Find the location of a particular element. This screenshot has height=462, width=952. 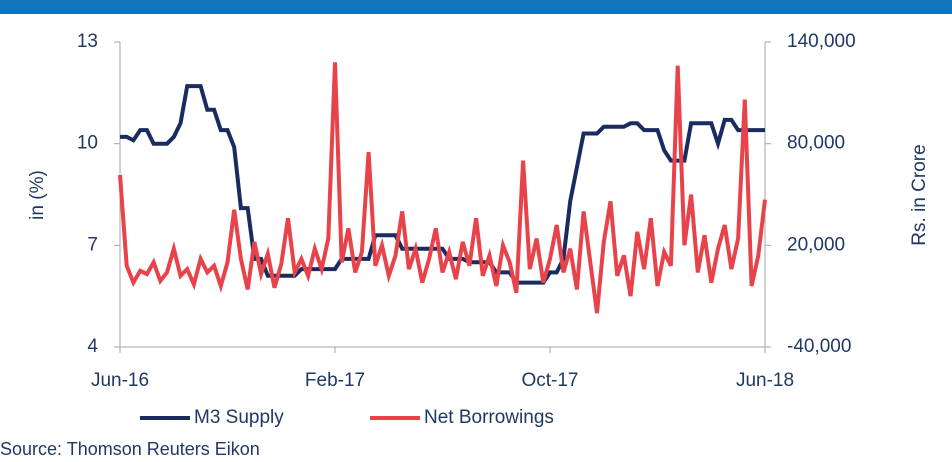

y2-tick-label: -40,000 is located at coordinates (819, 346).